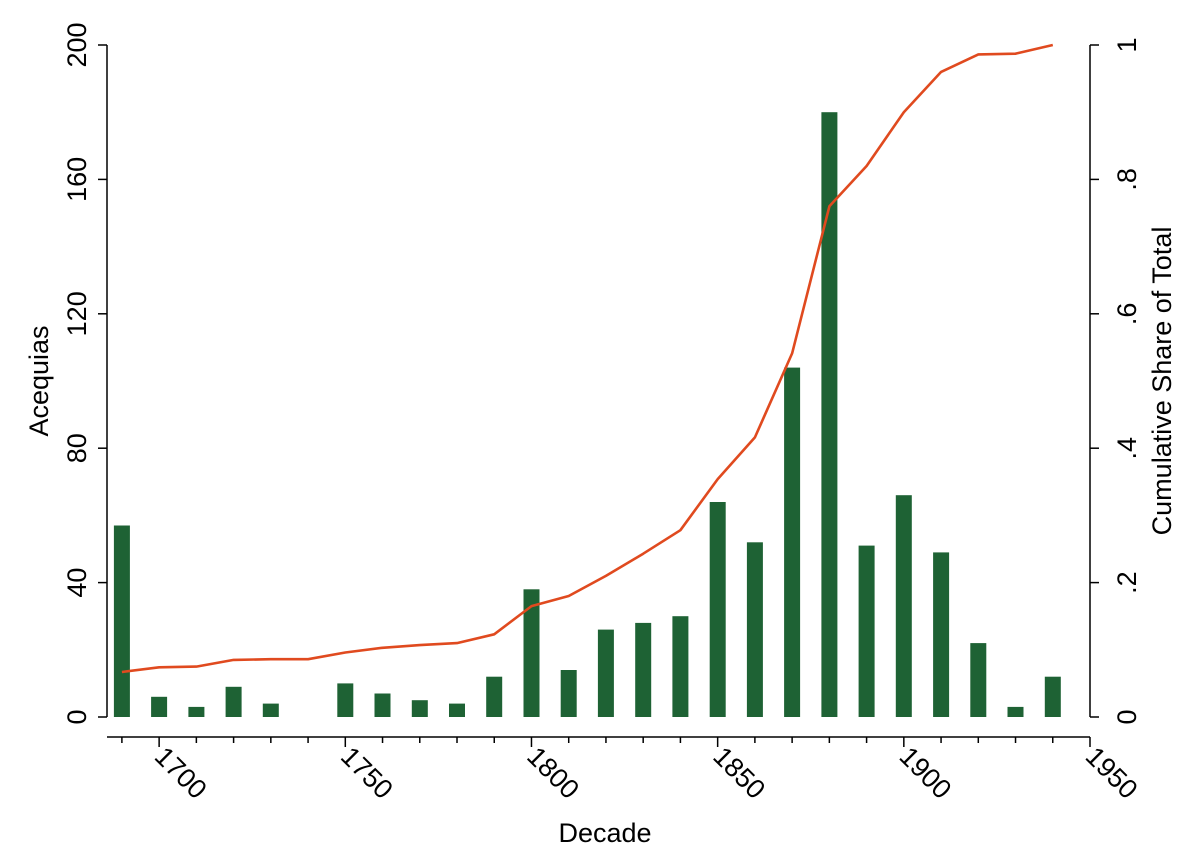  What do you see at coordinates (181, 773) in the screenshot?
I see `x-tick-label: 1700` at bounding box center [181, 773].